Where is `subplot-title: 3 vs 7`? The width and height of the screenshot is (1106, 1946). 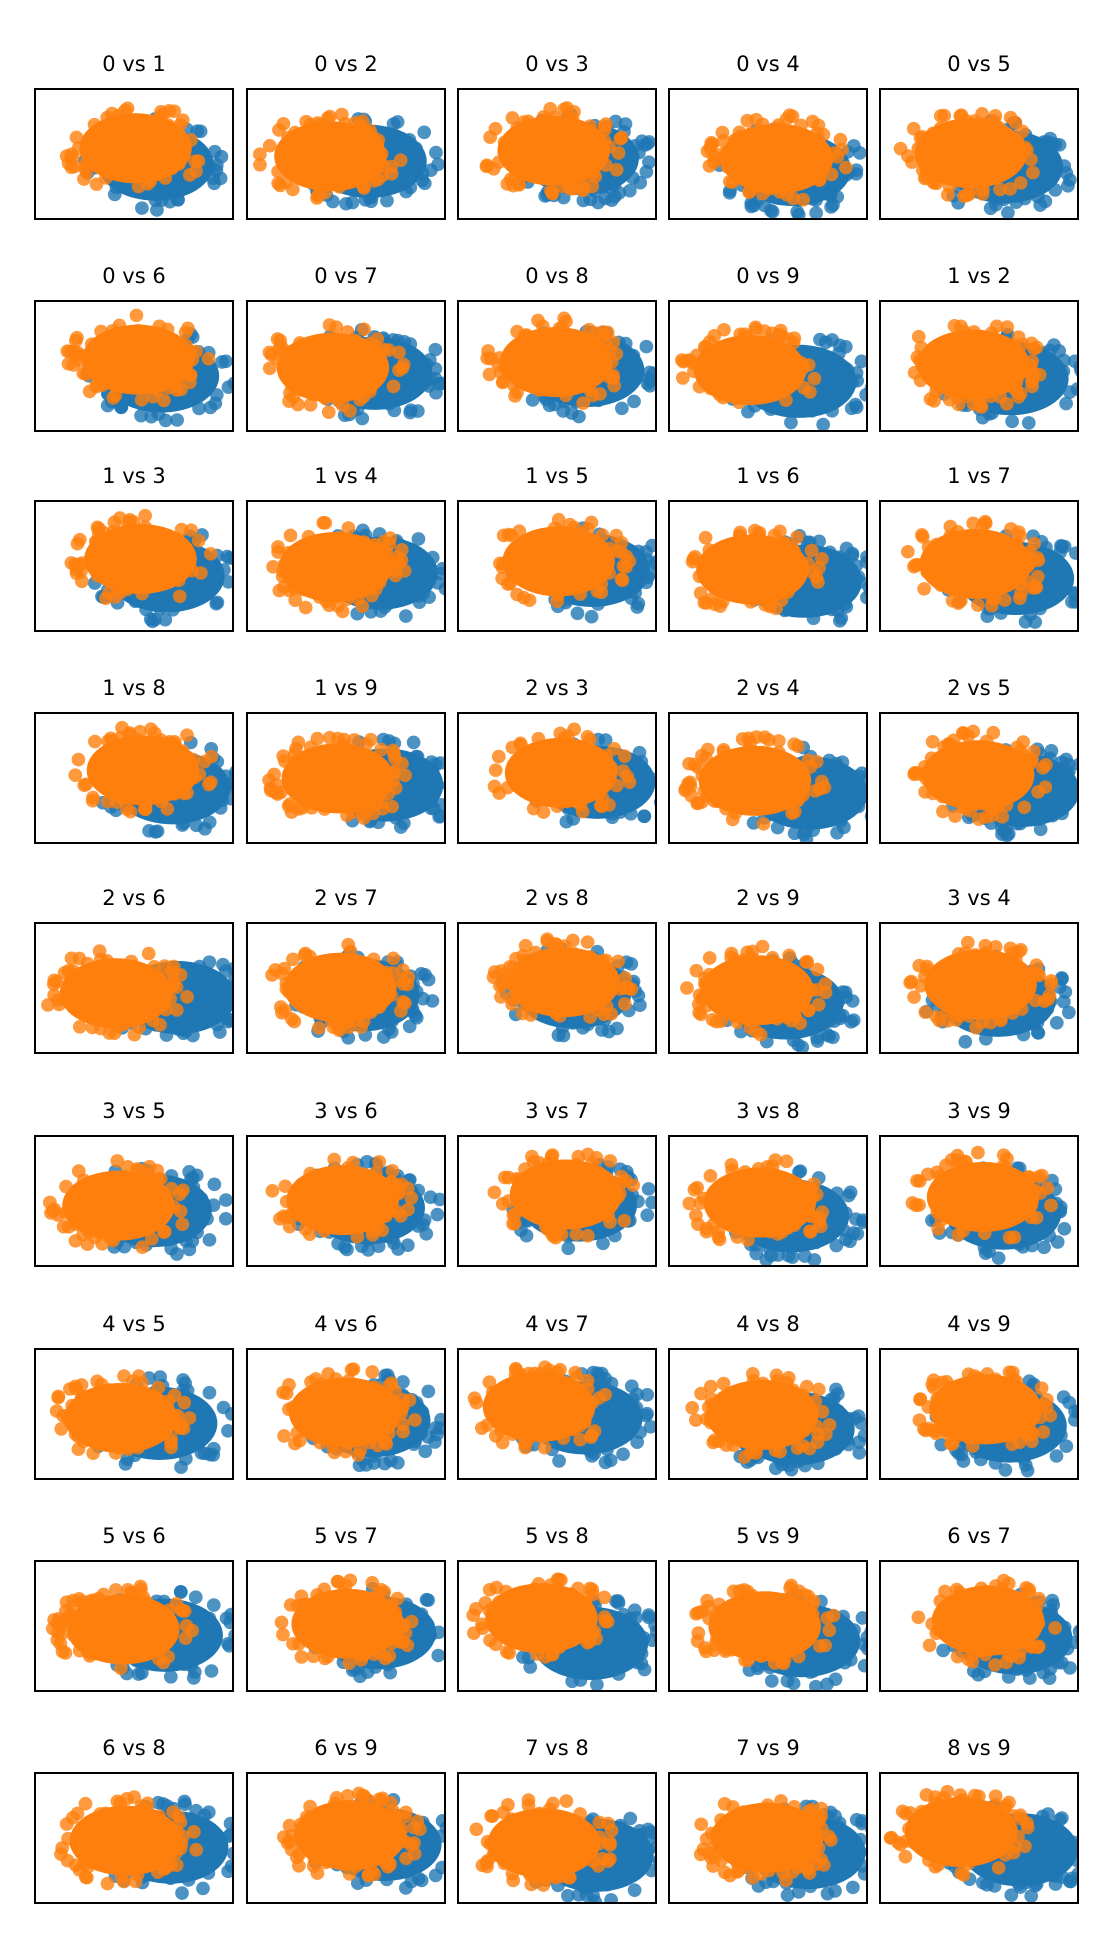 subplot-title: 3 vs 7 is located at coordinates (557, 1111).